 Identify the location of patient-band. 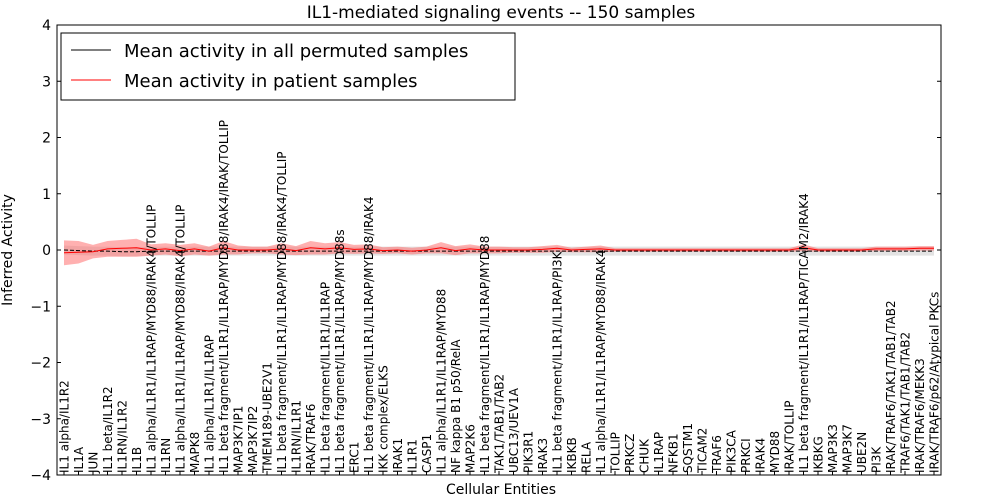
(499, 252).